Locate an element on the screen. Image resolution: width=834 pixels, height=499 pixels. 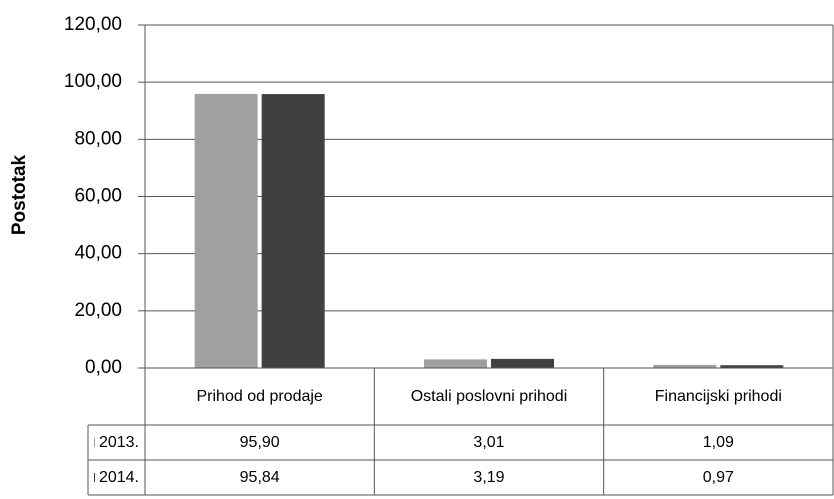
y-tick-label: 80,00 is located at coordinates (98, 138).